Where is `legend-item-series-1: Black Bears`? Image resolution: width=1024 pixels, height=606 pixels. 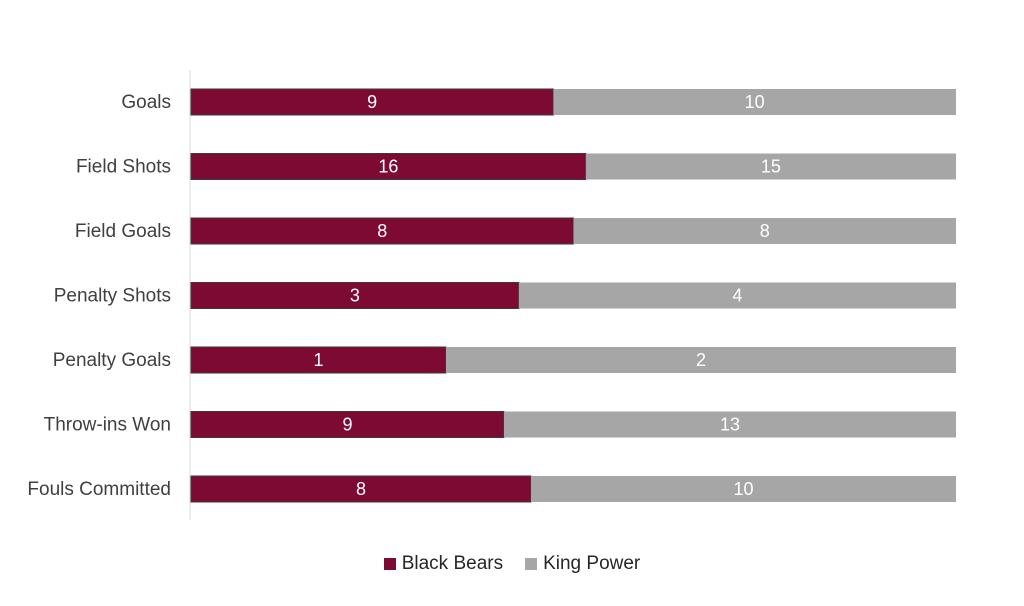
legend-item-series-1: Black Bears is located at coordinates (443, 564).